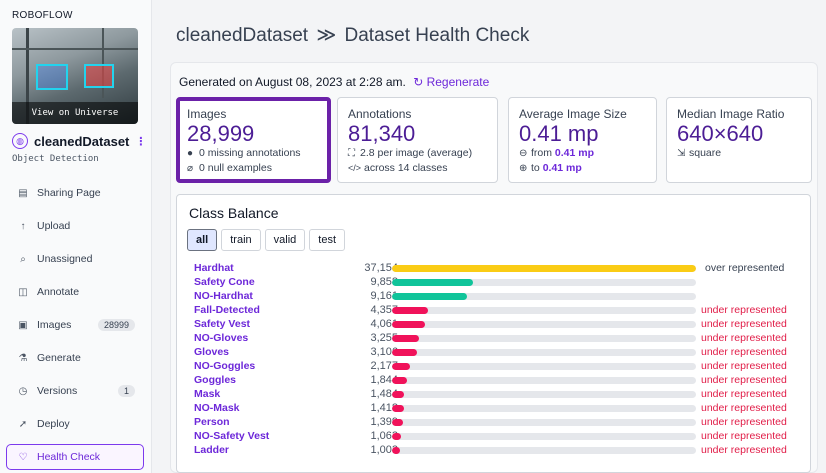 This screenshot has height=473, width=826. I want to click on split-tabs: all train valid test, so click(266, 240).